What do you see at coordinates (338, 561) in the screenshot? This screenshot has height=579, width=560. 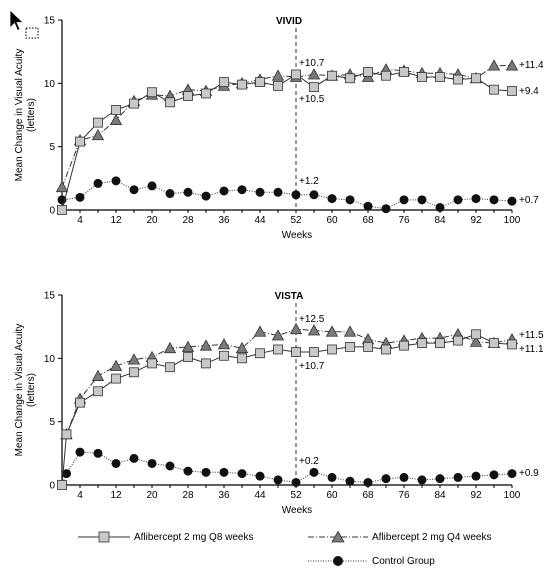 I see `legend-swatch-control` at bounding box center [338, 561].